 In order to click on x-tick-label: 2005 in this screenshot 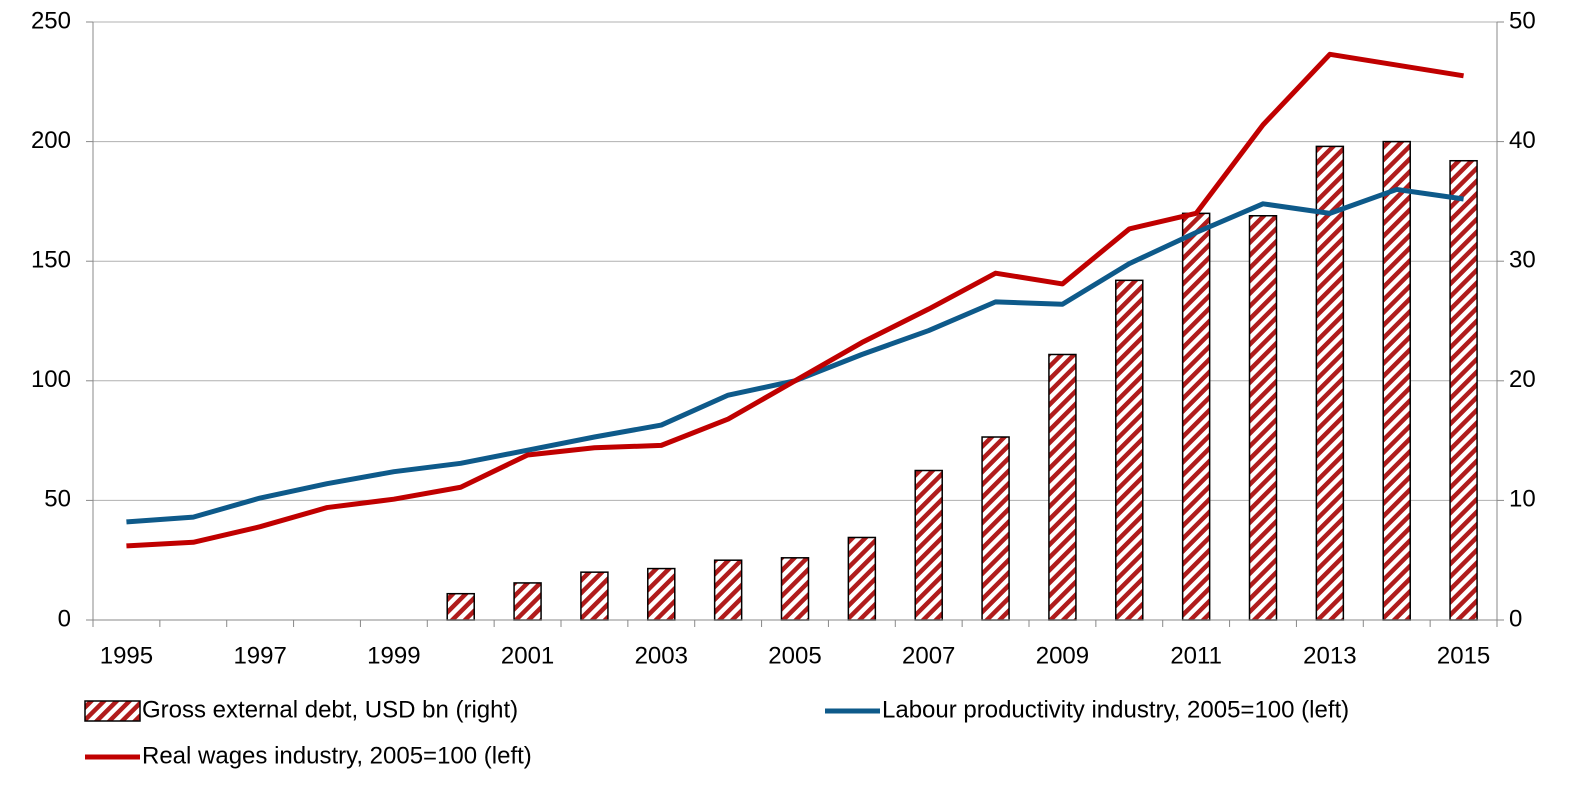, I will do `click(794, 655)`.